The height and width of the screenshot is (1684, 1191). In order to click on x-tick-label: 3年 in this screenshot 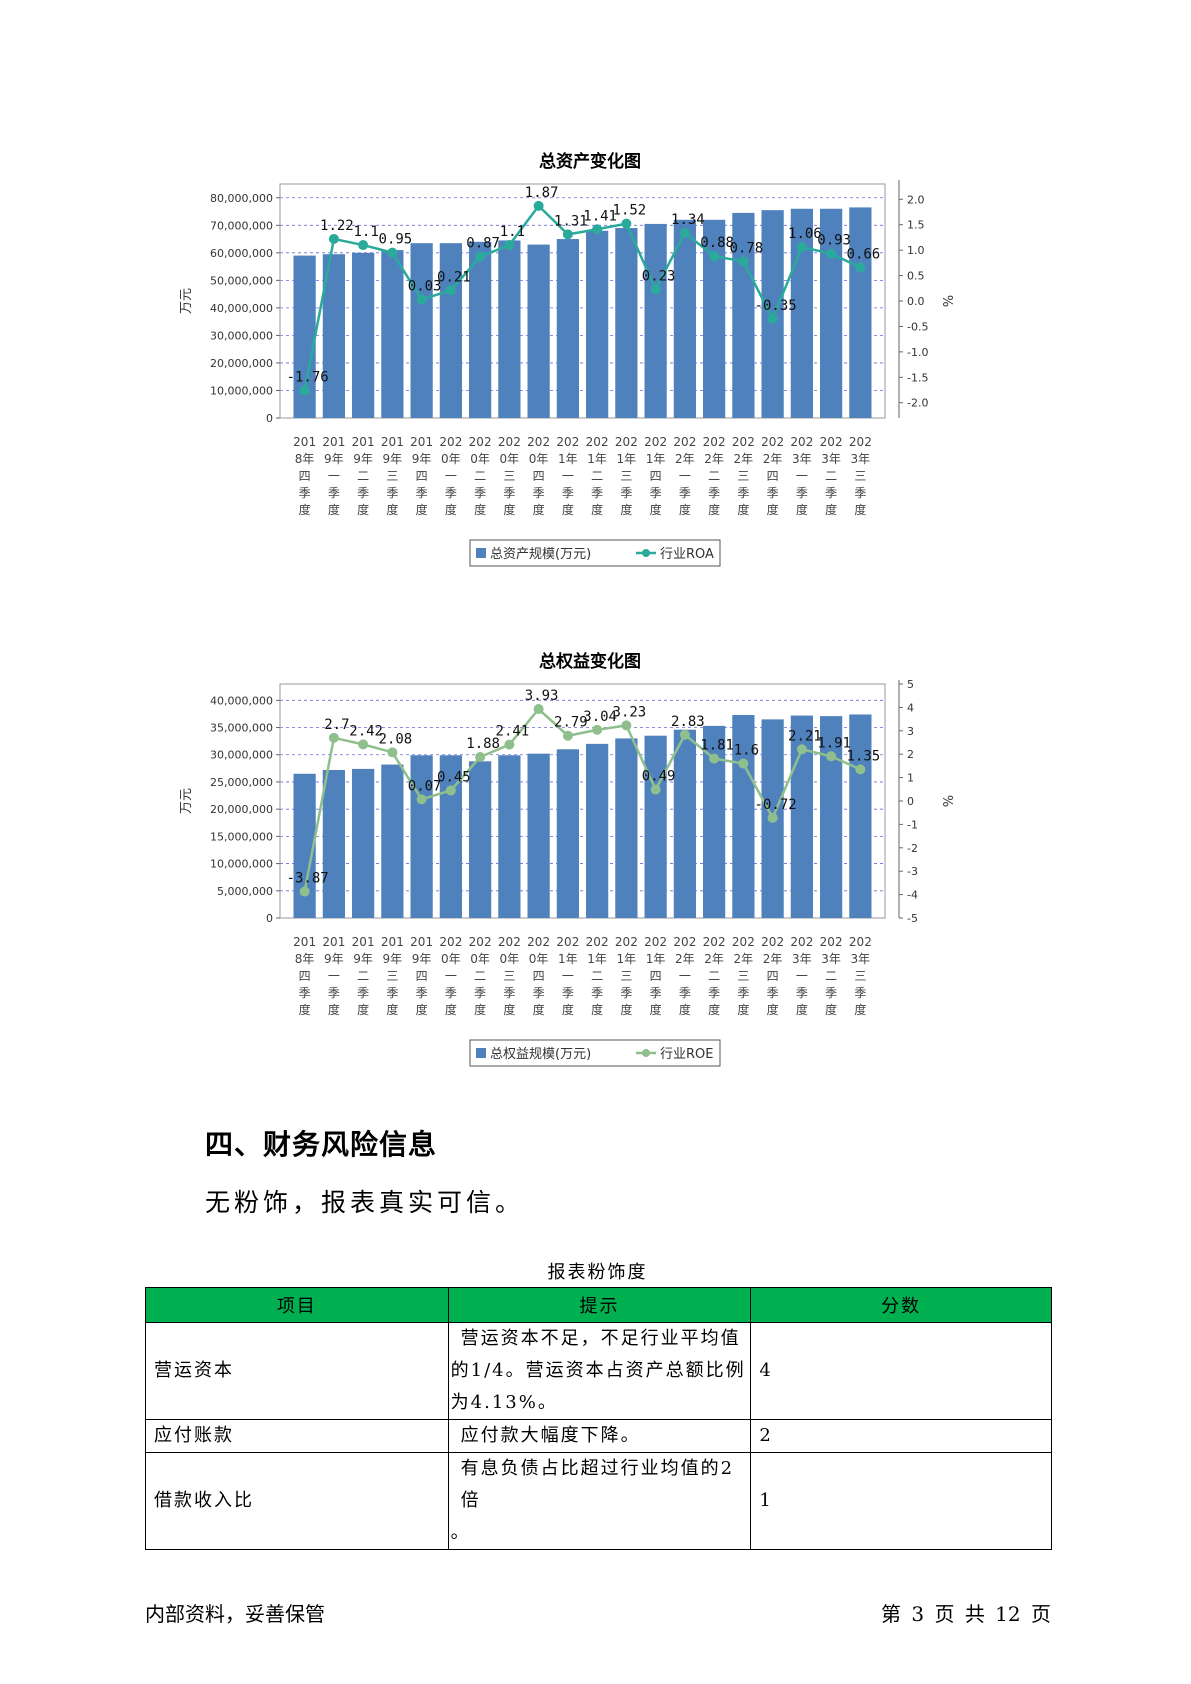, I will do `click(802, 959)`.